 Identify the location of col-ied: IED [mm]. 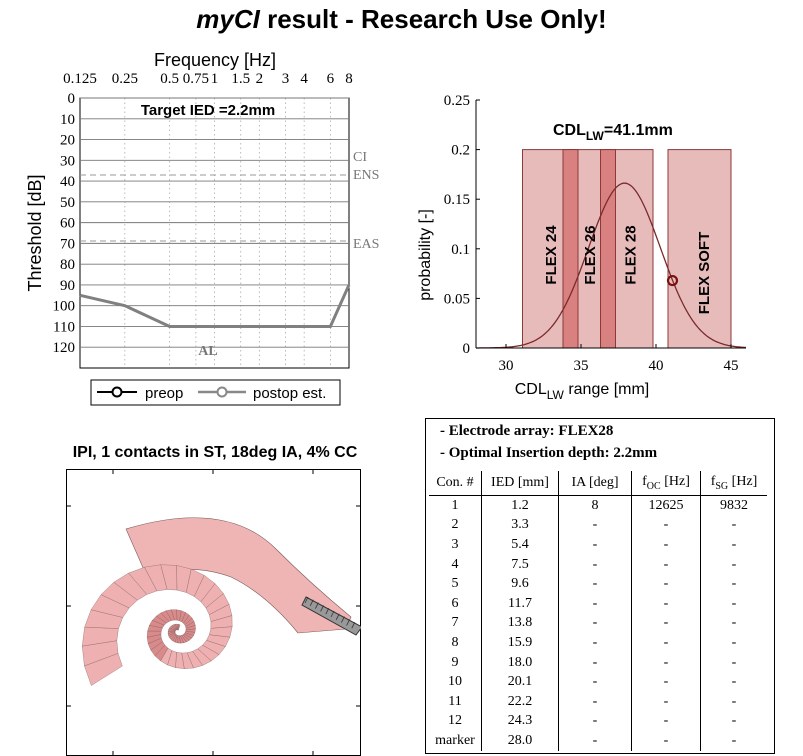
(520, 483).